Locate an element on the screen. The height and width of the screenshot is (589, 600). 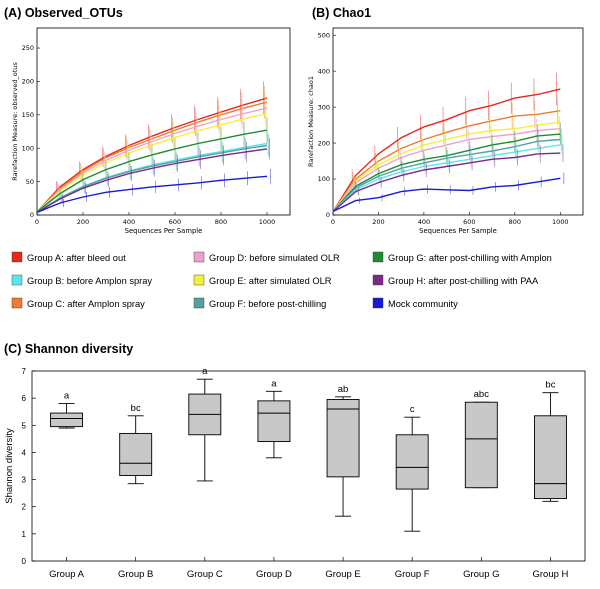
chao1-x-tick-label: 200 is located at coordinates (378, 222).